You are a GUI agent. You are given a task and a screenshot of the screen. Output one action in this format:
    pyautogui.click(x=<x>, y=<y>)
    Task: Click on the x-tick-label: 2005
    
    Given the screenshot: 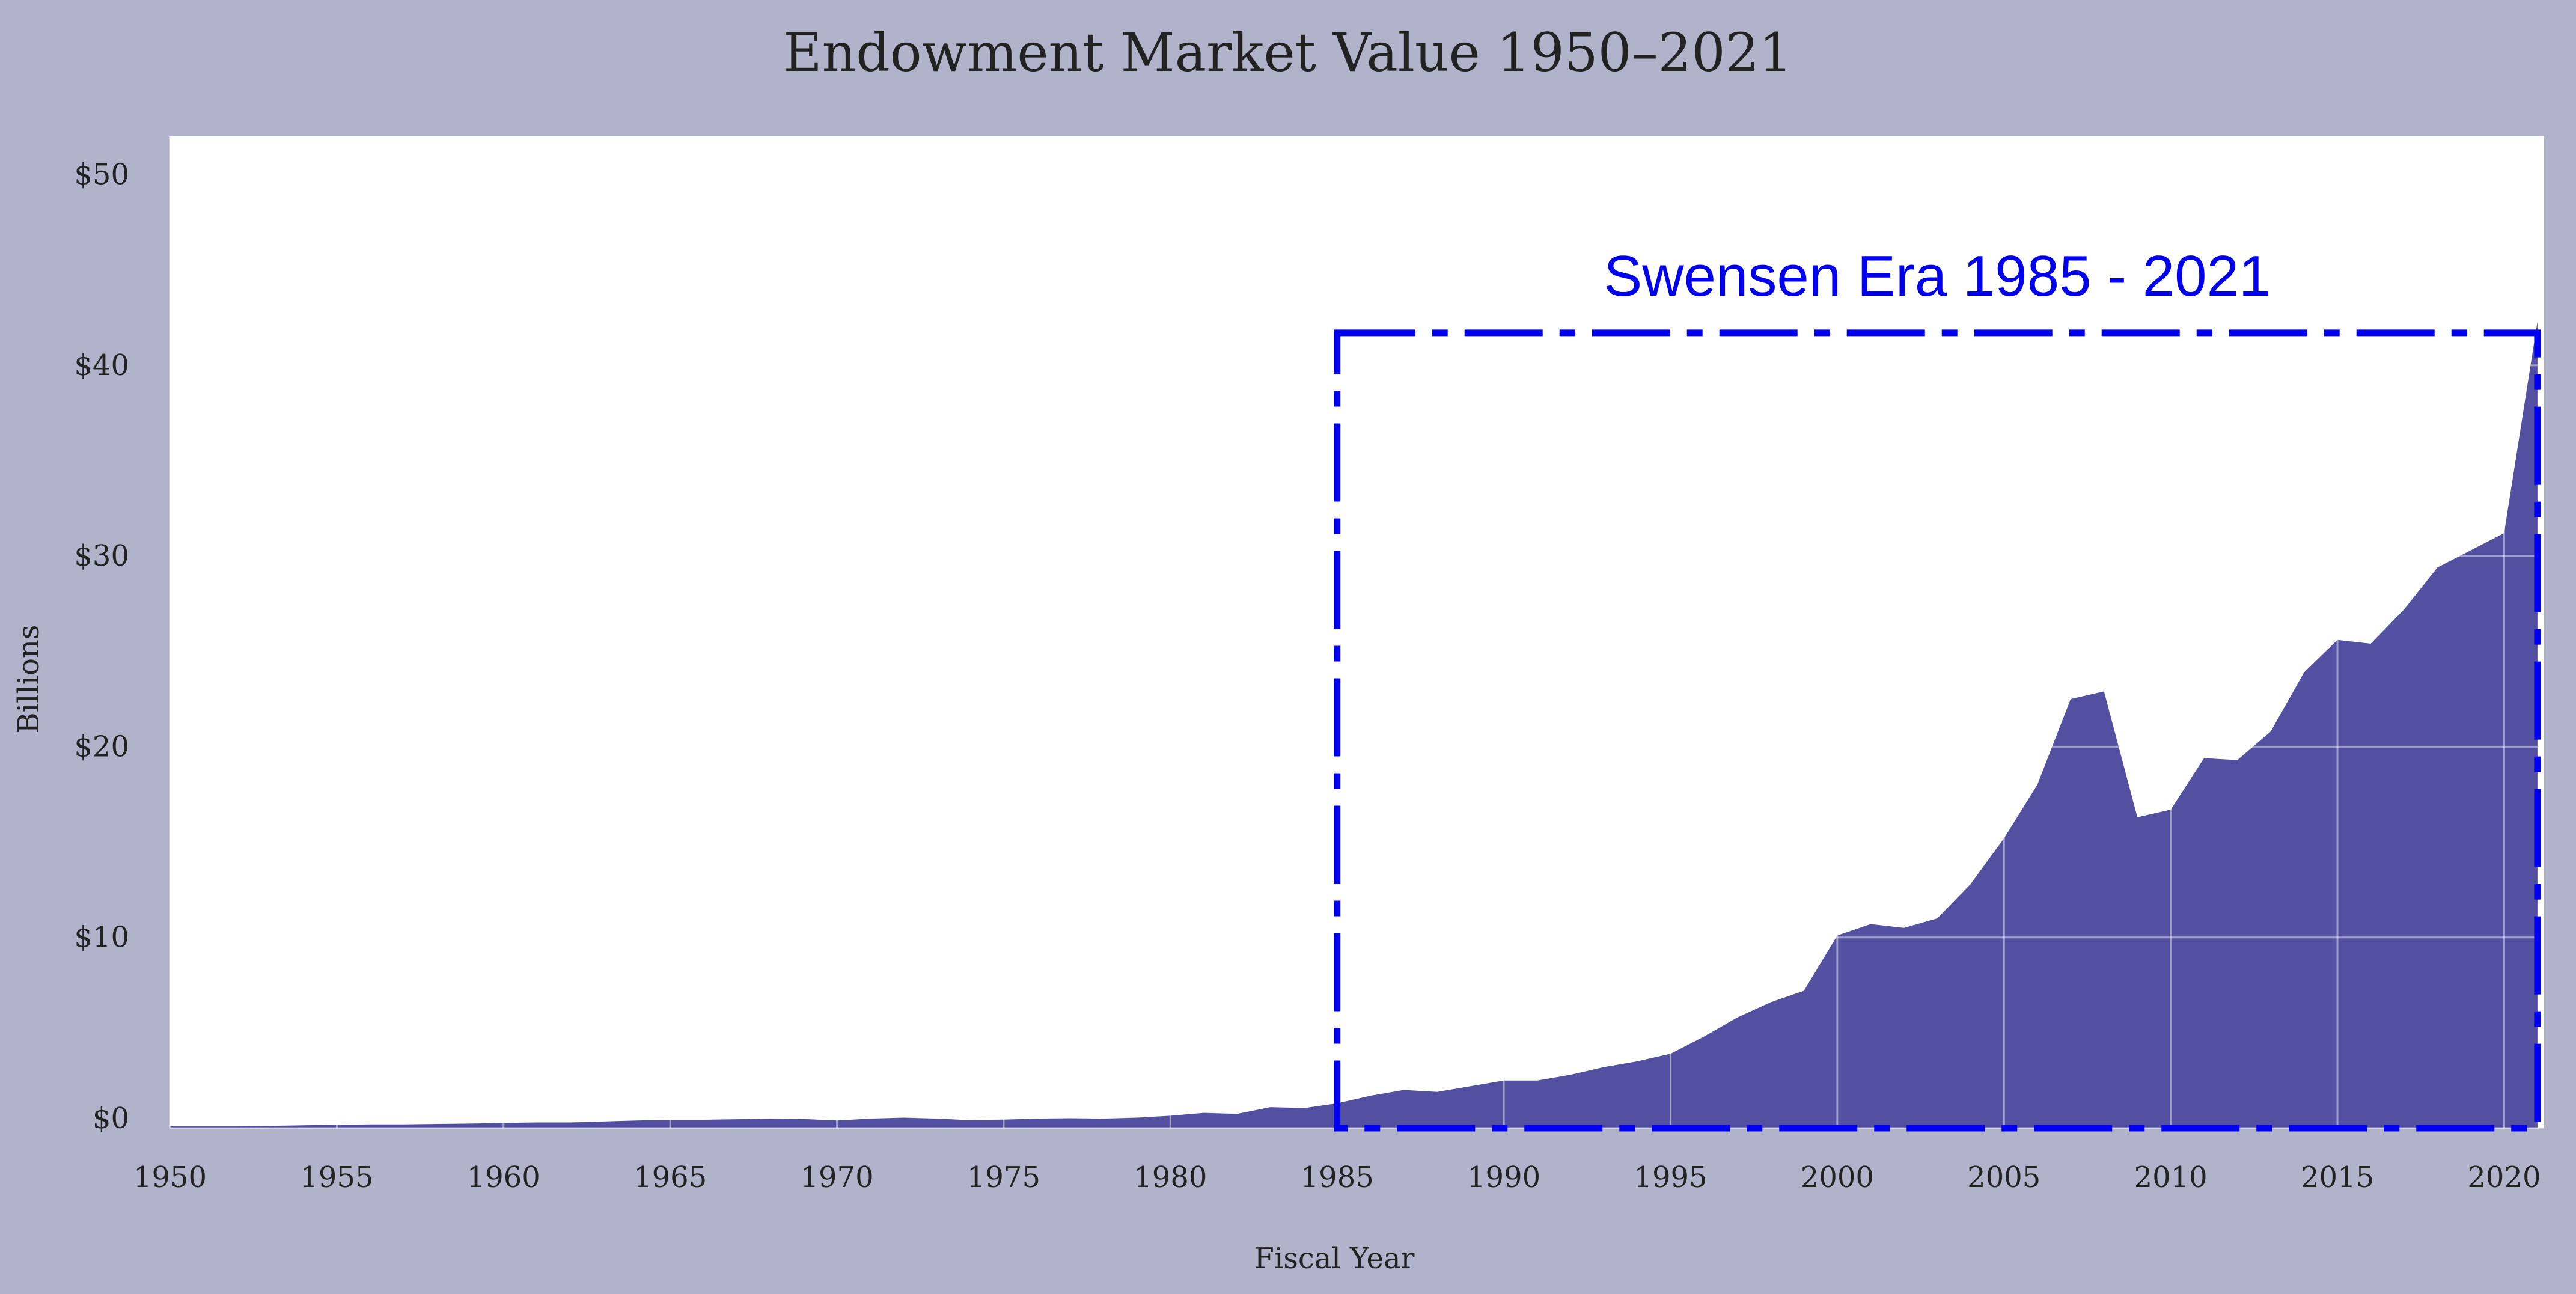 What is the action you would take?
    pyautogui.click(x=2003, y=1178)
    